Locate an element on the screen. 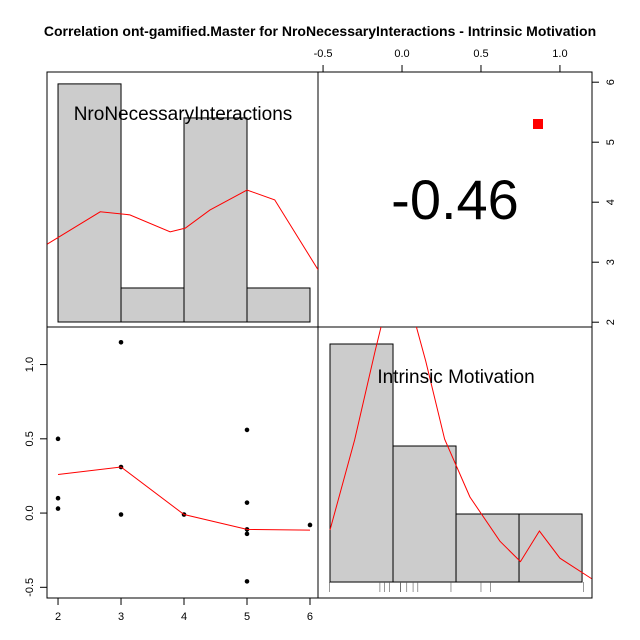 Image resolution: width=640 pixels, height=640 pixels. x2-tick-label: -0.5 is located at coordinates (323, 54).